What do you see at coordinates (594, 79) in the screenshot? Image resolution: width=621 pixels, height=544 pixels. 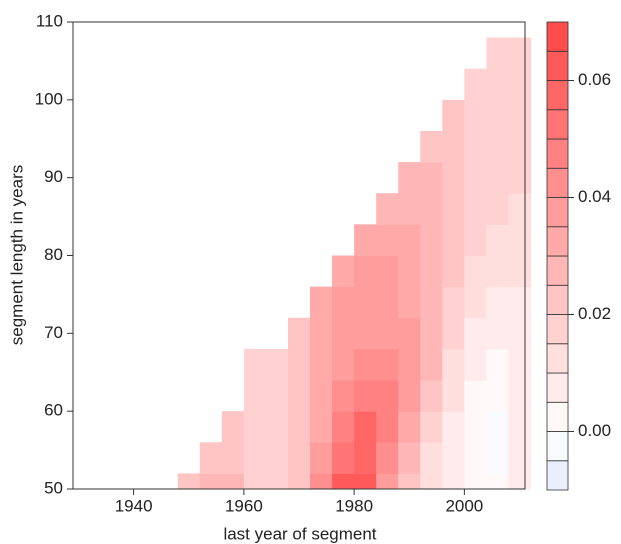 I see `colorbar-tick-label: 0.06` at bounding box center [594, 79].